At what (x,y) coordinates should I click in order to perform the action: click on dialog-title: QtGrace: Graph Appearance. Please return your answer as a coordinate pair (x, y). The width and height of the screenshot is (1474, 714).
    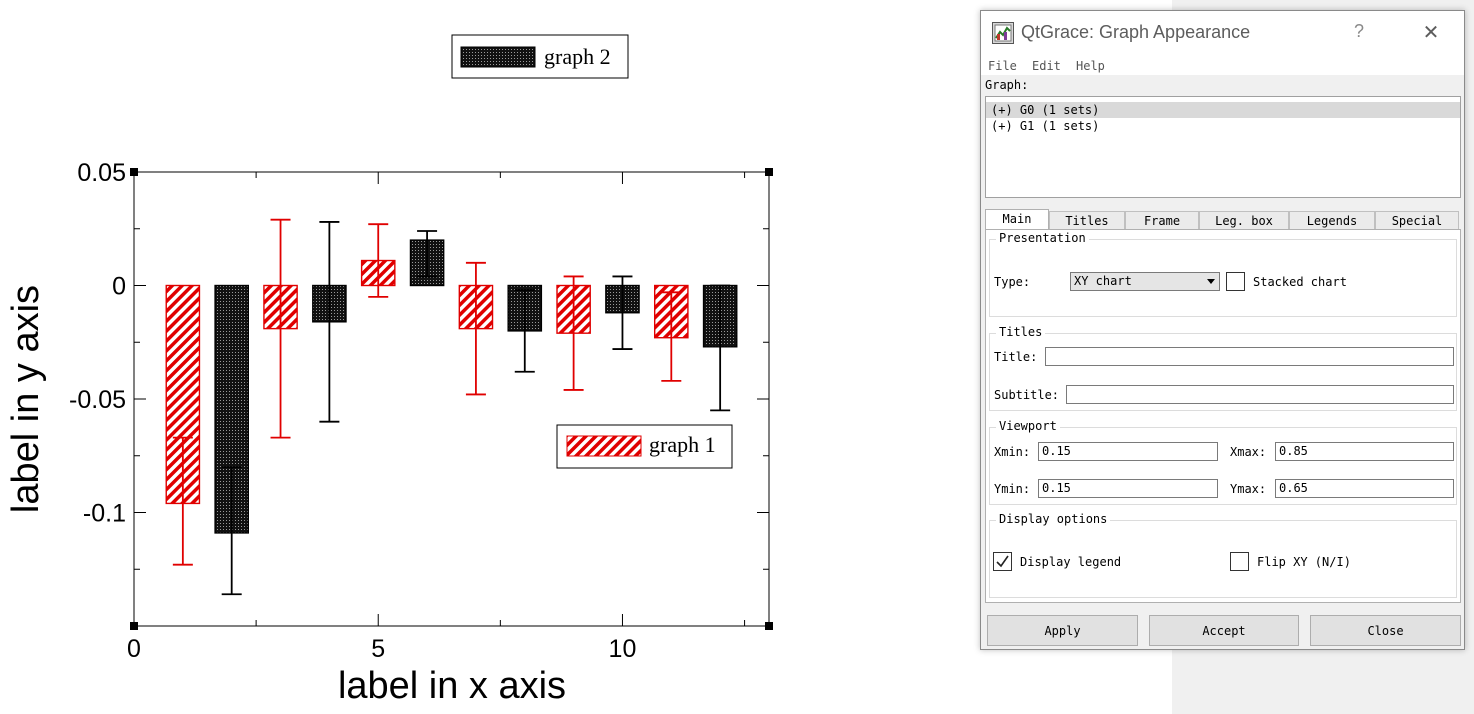
    Looking at the image, I should click on (1136, 32).